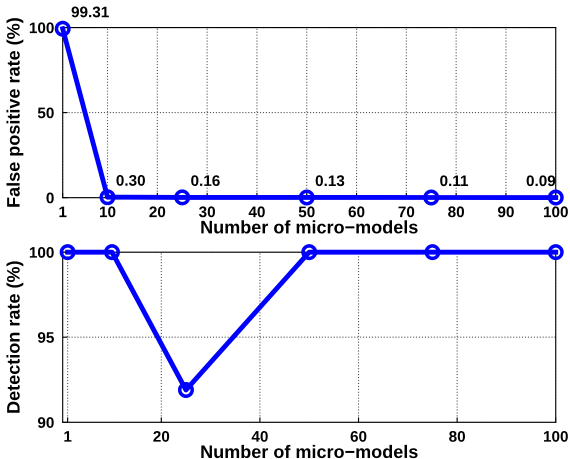 Image resolution: width=570 pixels, height=459 pixels. I want to click on x-tick-label: 10, so click(108, 212).